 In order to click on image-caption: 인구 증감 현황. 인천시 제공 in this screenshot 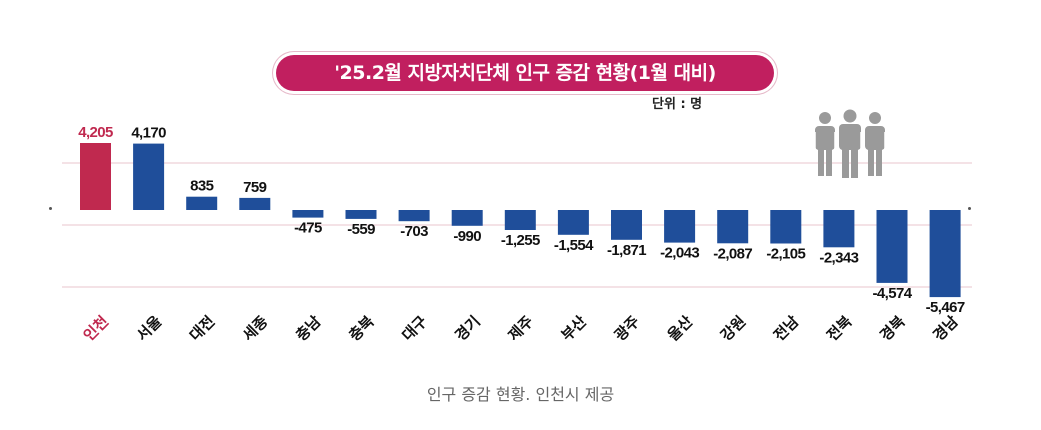, I will do `click(520, 394)`.